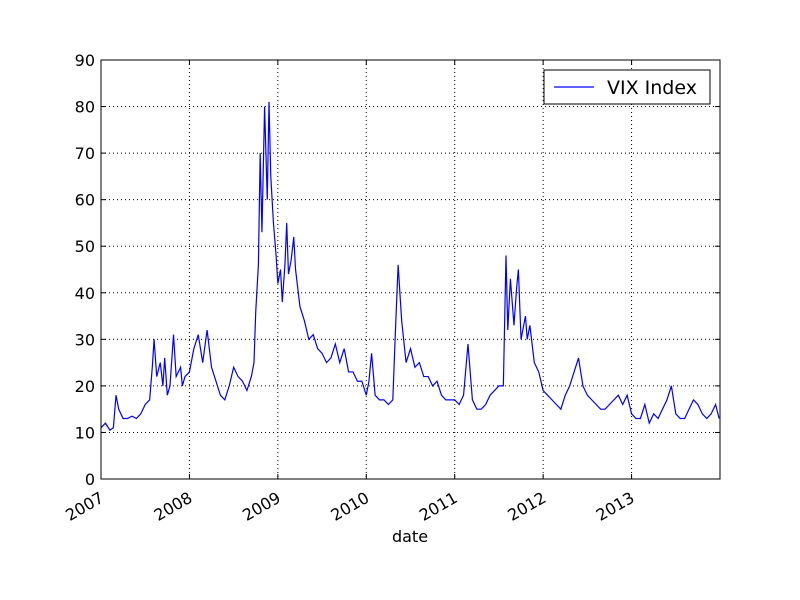  Describe the element at coordinates (173, 506) in the screenshot. I see `x-tick-label: 2008` at that location.